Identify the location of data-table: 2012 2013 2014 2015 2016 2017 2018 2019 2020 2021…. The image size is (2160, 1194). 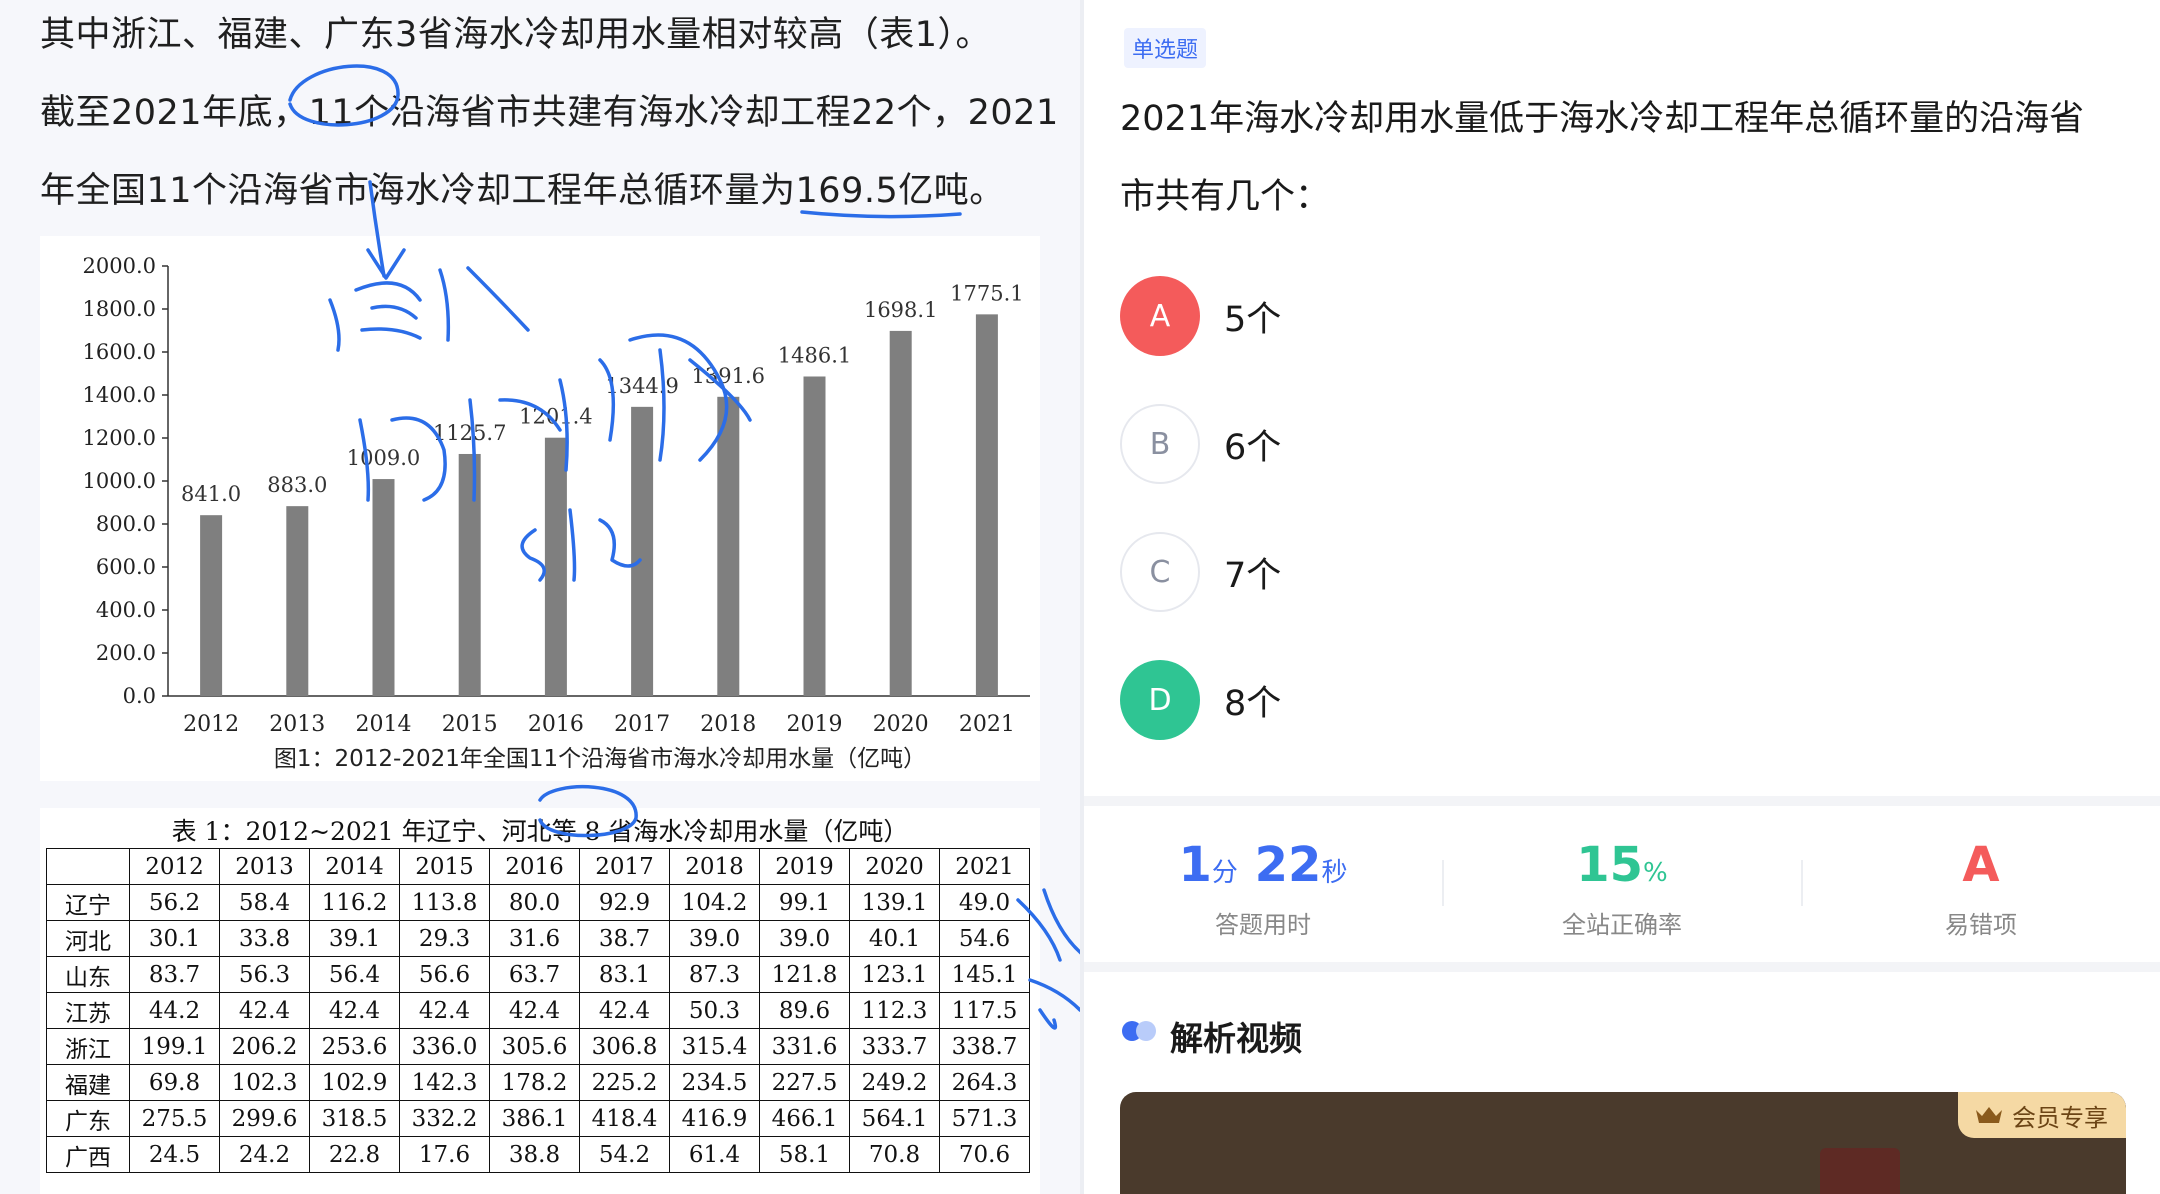
(538, 1010).